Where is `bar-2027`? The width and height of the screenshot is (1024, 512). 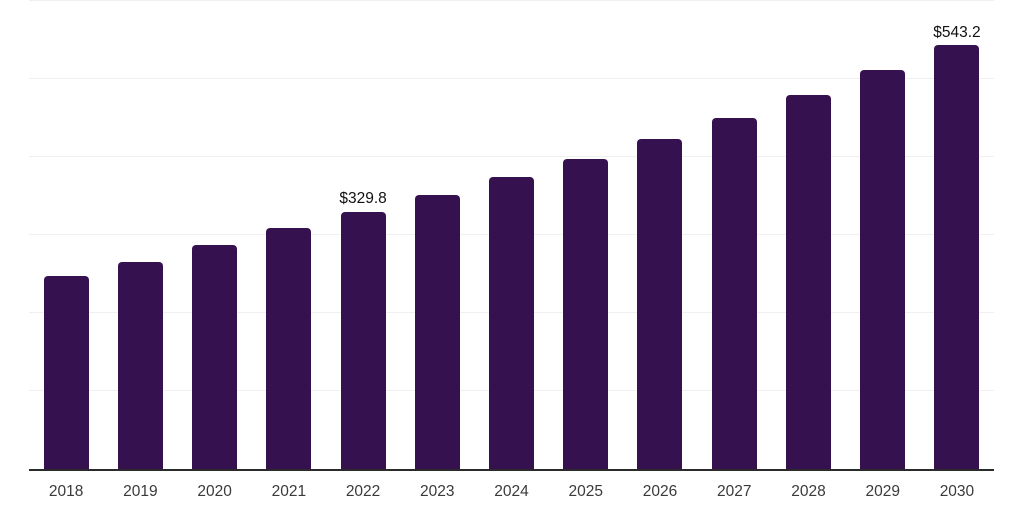
bar-2027 is located at coordinates (734, 293).